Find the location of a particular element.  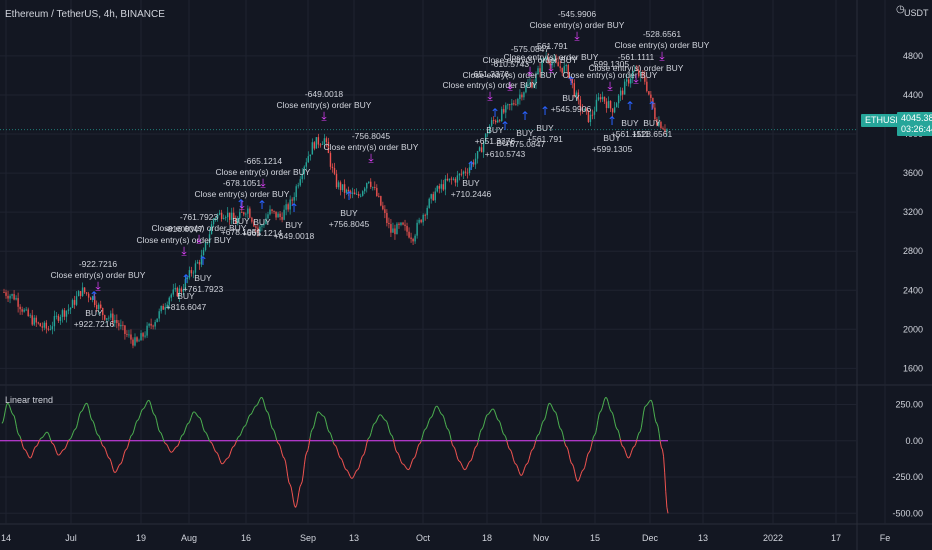

y-tick-label: 3200 is located at coordinates (913, 212).